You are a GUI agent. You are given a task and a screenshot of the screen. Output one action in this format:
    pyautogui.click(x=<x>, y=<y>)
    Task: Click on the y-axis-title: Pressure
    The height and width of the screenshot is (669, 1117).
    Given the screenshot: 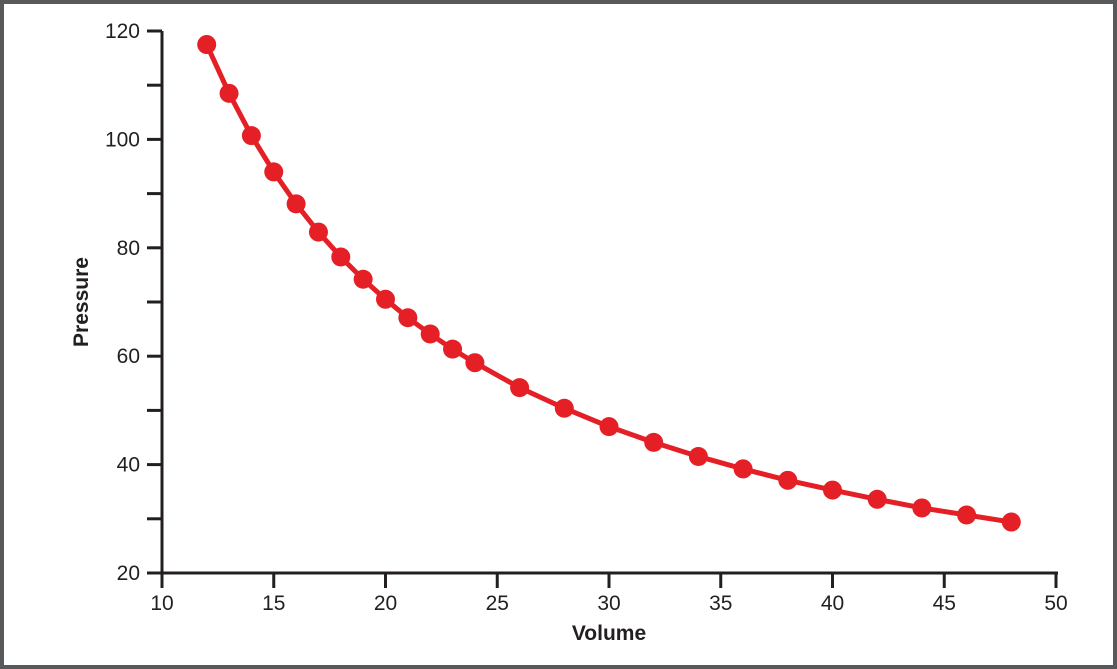 What is the action you would take?
    pyautogui.click(x=81, y=302)
    